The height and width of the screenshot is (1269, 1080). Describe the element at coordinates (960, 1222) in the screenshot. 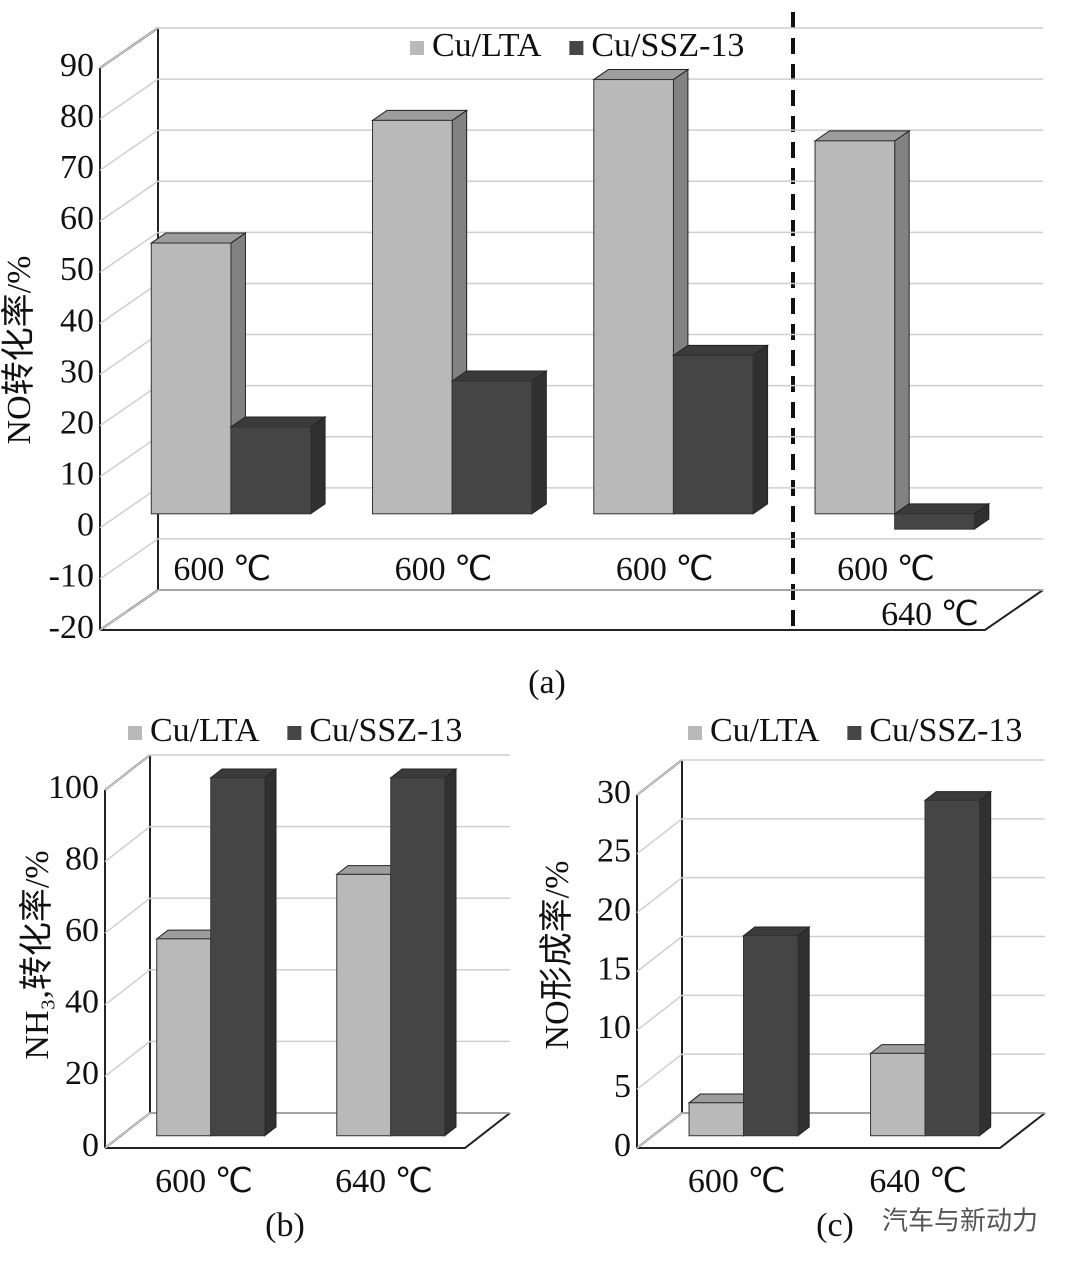

I see `watermark: 汽车与新动力` at that location.